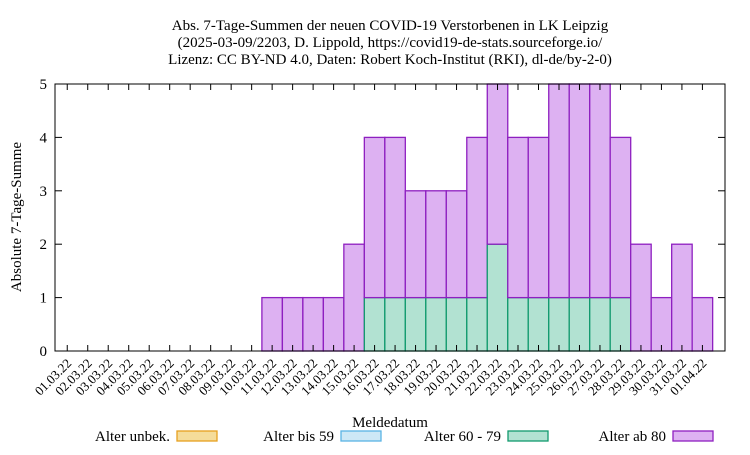 The image size is (750, 455). I want to click on bar-alter-ab-80-14.03.22, so click(333, 324).